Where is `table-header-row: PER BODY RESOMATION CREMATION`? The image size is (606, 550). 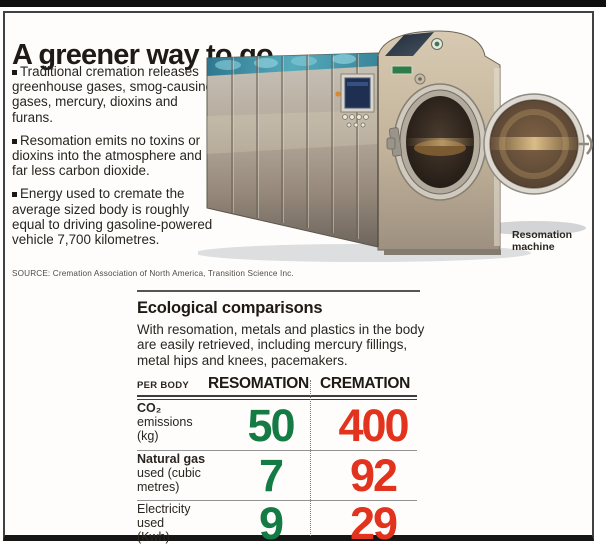 table-header-row: PER BODY RESOMATION CREMATION is located at coordinates (283, 384).